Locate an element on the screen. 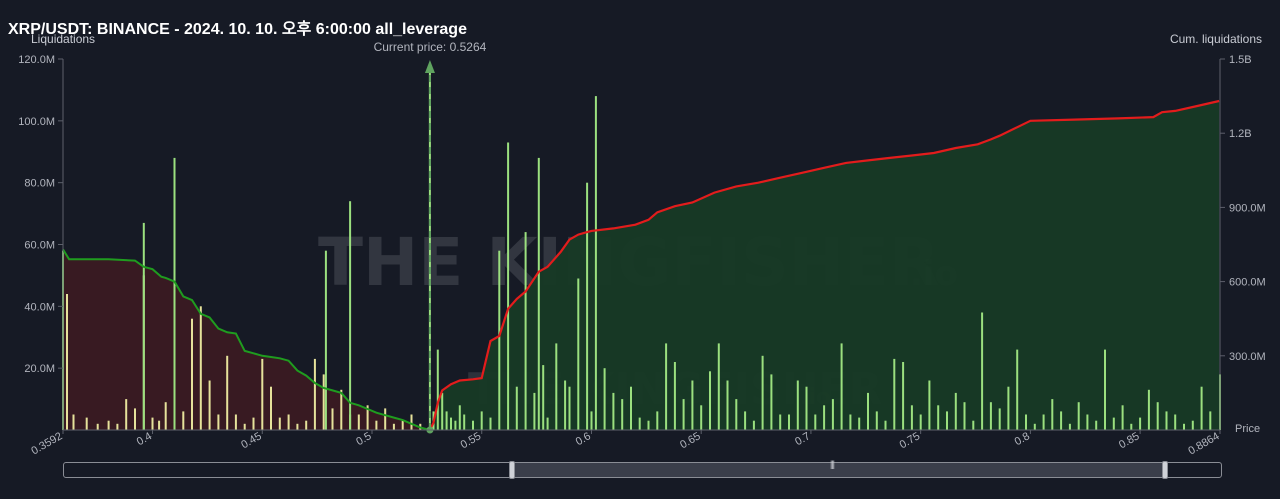 This screenshot has height=499, width=1280. x-axis-tick-label: 0.45 is located at coordinates (251, 440).